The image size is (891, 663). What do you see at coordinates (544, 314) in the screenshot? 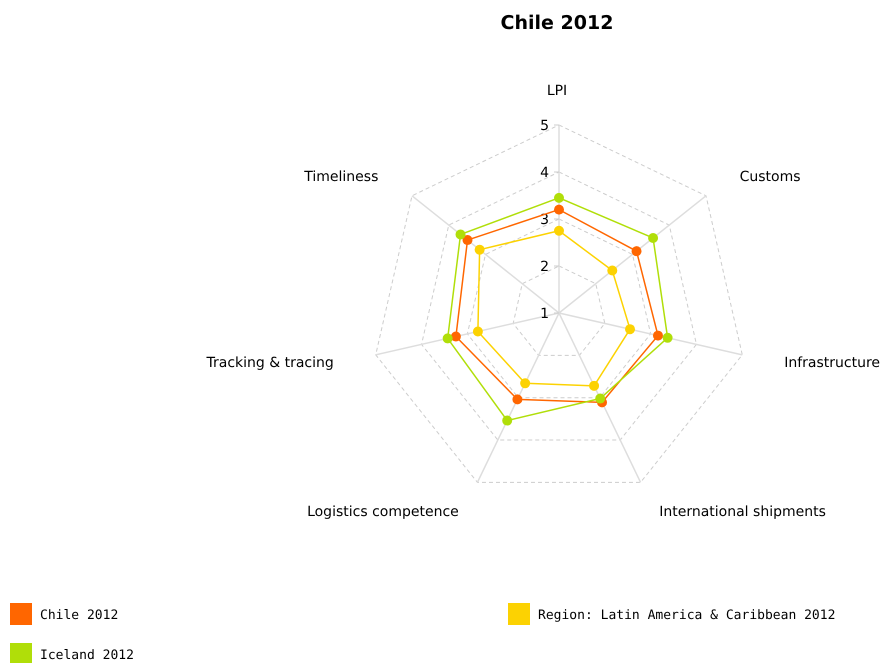
I see `y-tick-label: 1` at bounding box center [544, 314].